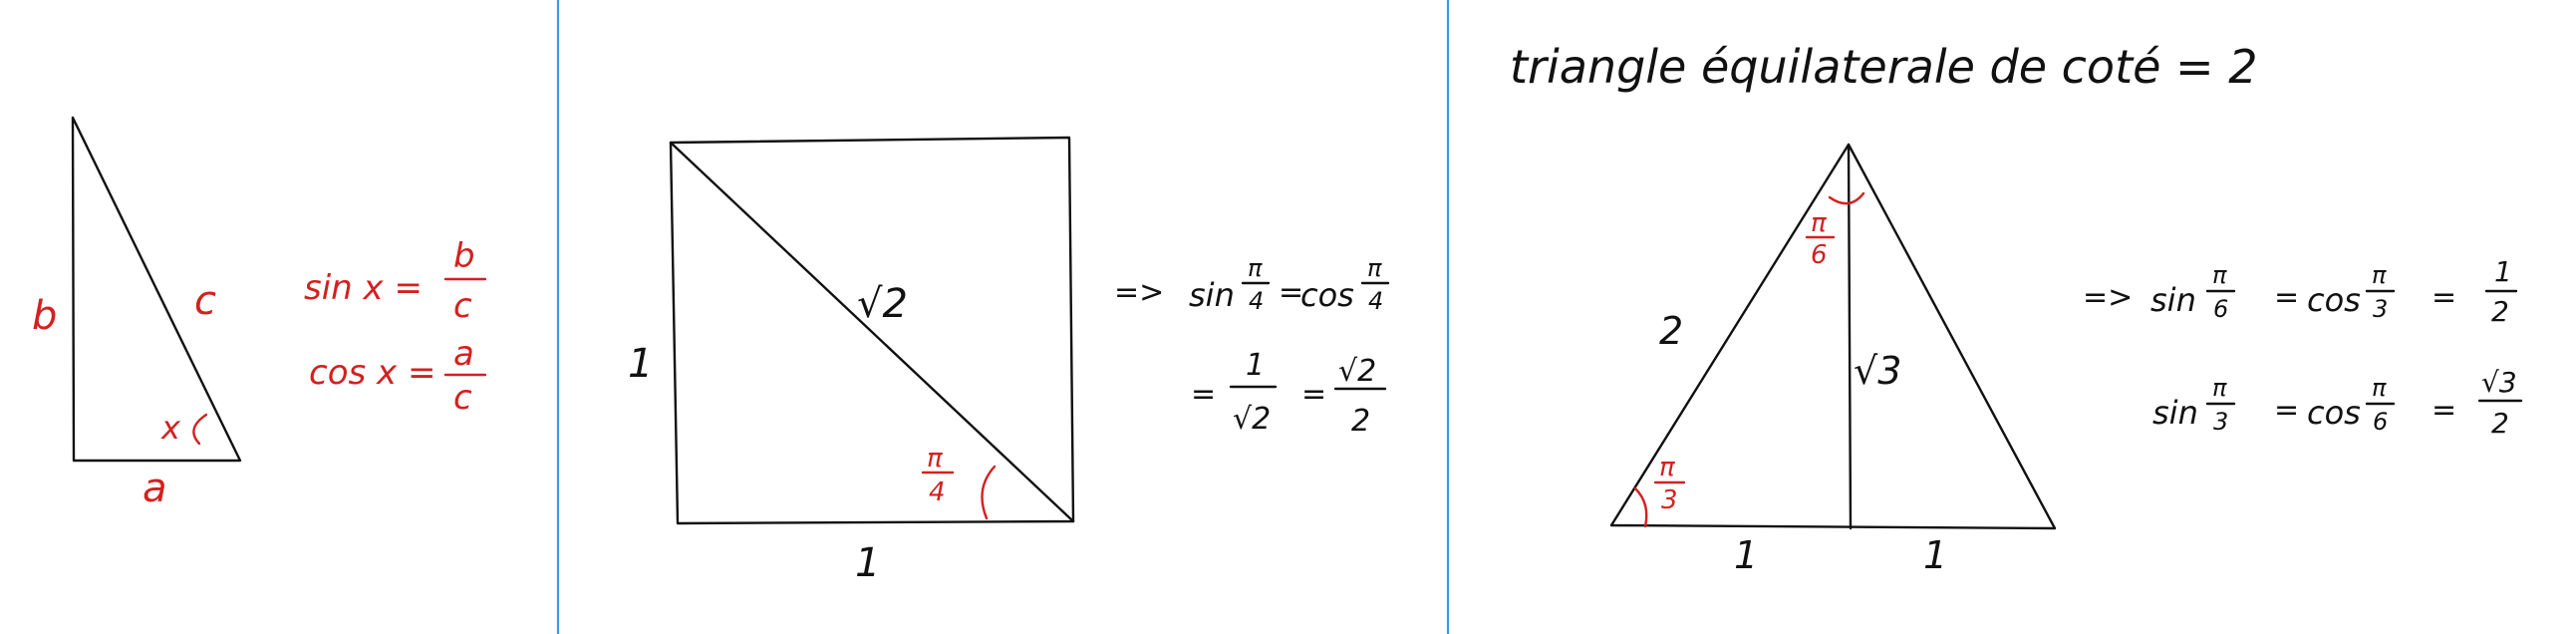 The height and width of the screenshot is (634, 2576). What do you see at coordinates (2175, 413) in the screenshot?
I see `row2-sin: sin` at bounding box center [2175, 413].